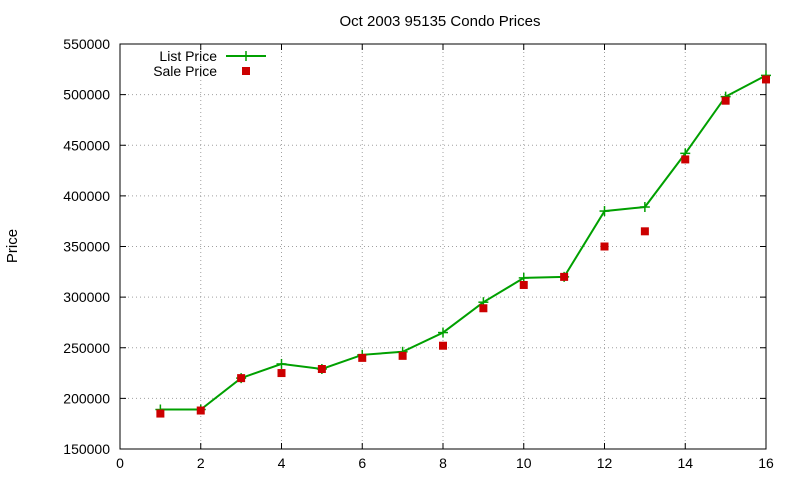 The width and height of the screenshot is (800, 480). I want to click on y-tick-label: 450000, so click(86, 145).